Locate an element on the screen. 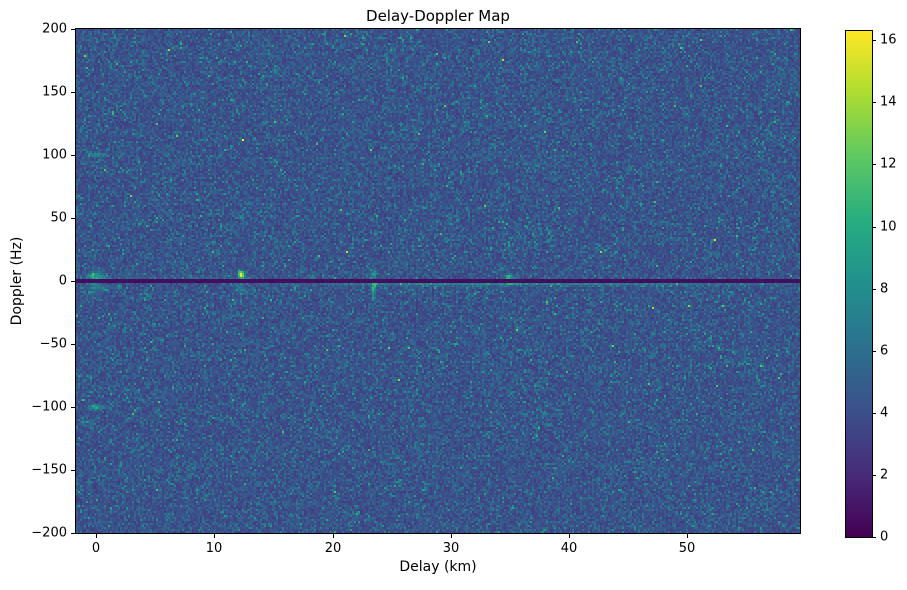 This screenshot has width=907, height=590. colorbar-tick-label: 14 is located at coordinates (888, 102).